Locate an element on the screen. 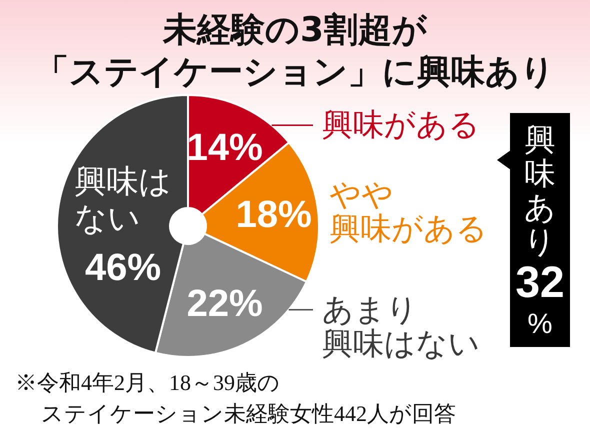 Image resolution: width=590 pixels, height=434 pixels. slice-label: やや興味がある is located at coordinates (408, 212).